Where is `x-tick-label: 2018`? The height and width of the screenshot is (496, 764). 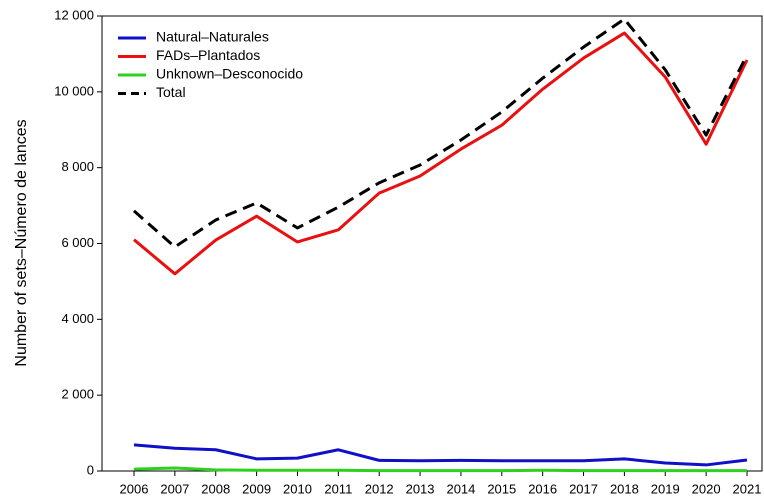
x-tick-label: 2018 is located at coordinates (624, 488).